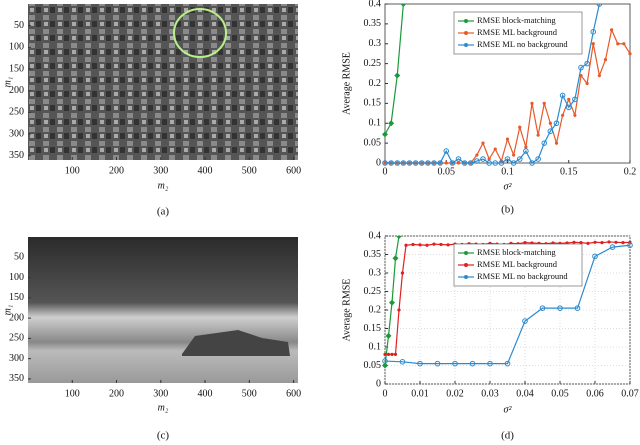 The height and width of the screenshot is (445, 640). What do you see at coordinates (375, 272) in the screenshot?
I see `y-tick-label: 0.3` at bounding box center [375, 272].